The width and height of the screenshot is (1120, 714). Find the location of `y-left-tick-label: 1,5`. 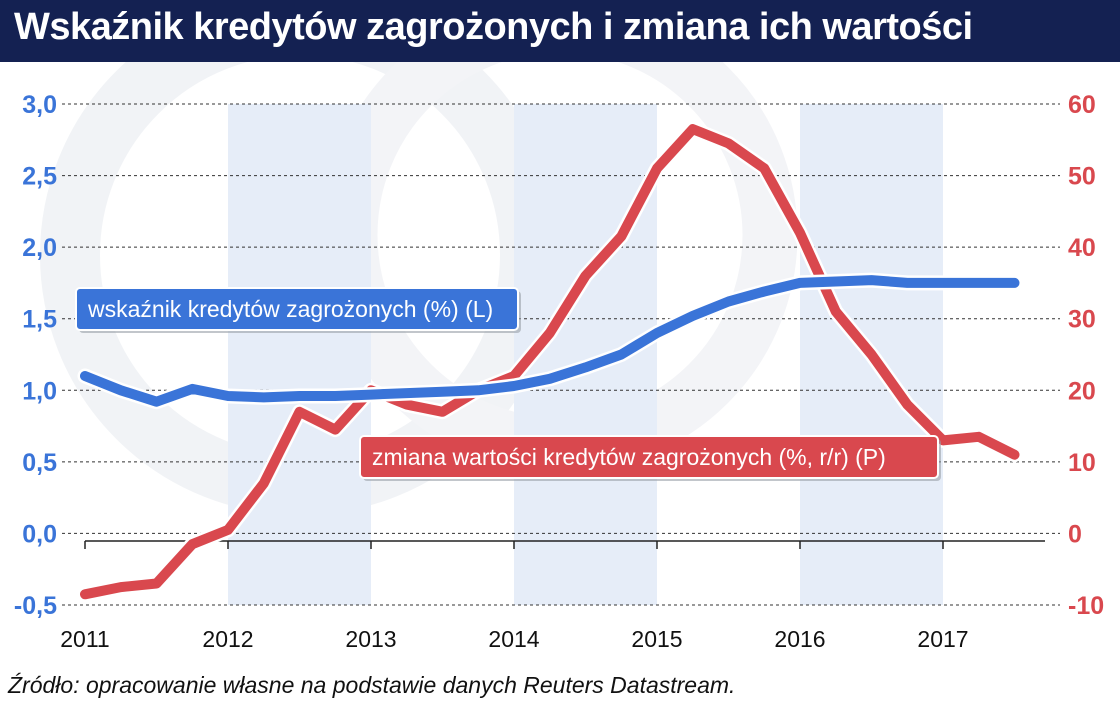

y-left-tick-label: 1,5 is located at coordinates (39, 320).